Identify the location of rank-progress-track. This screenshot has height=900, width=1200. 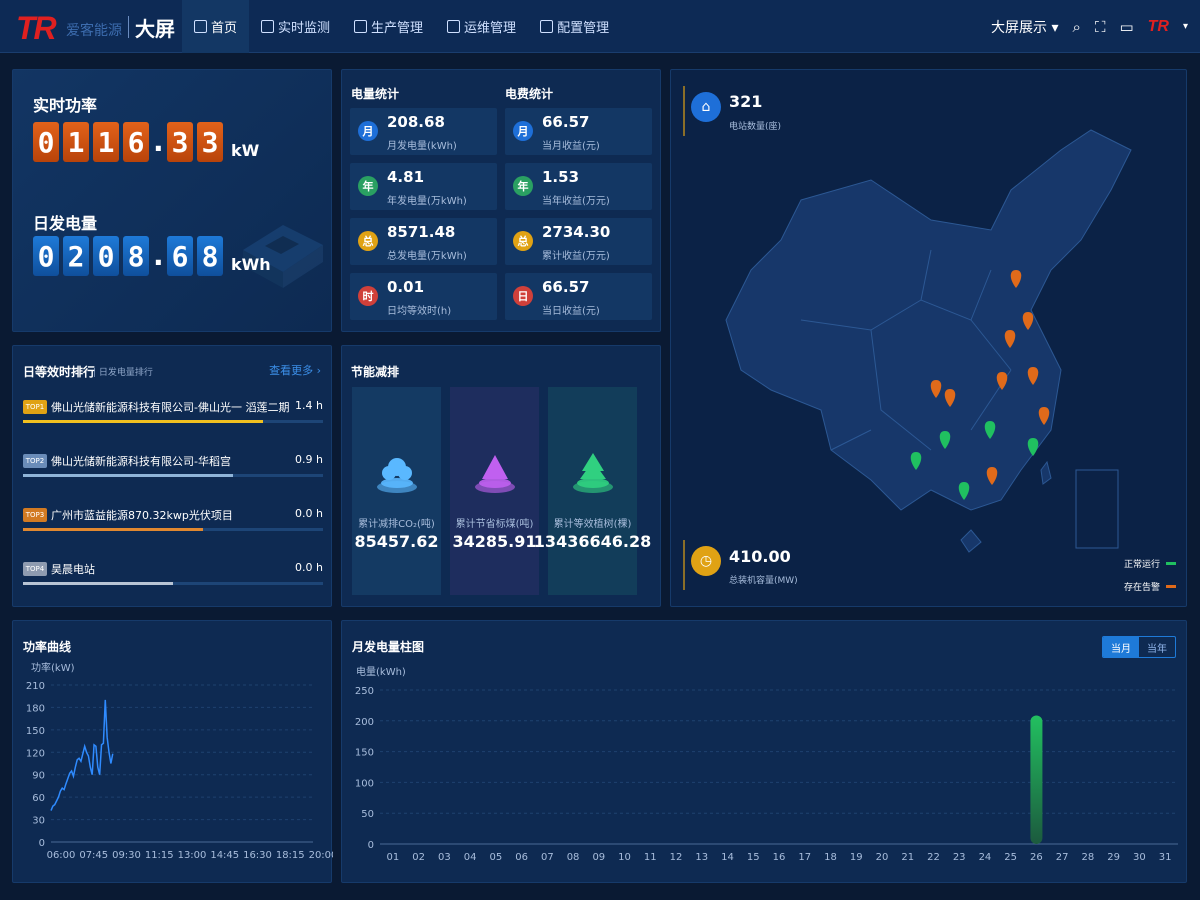
(173, 421).